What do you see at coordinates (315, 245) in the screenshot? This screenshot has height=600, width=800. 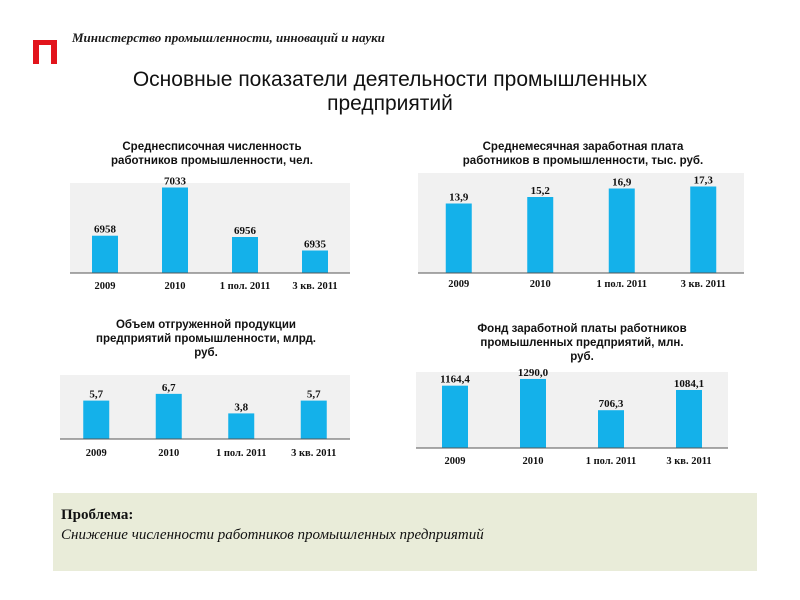 I see `data-label: 6935` at bounding box center [315, 245].